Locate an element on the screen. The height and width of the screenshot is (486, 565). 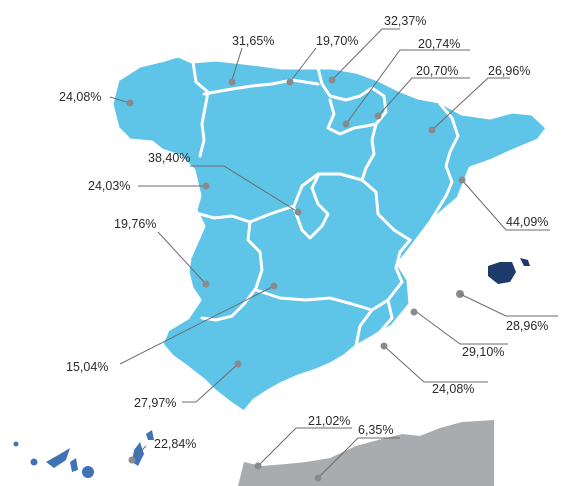
label-pais-vasco: 32,37% is located at coordinates (405, 21).